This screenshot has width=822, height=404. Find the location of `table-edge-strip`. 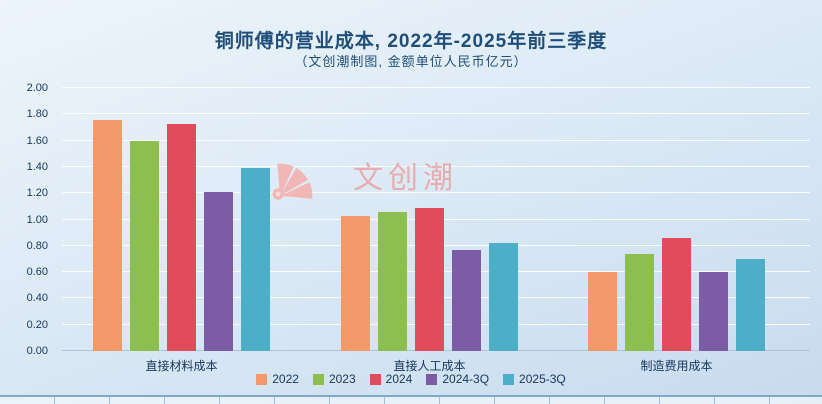

table-edge-strip is located at coordinates (411, 399).